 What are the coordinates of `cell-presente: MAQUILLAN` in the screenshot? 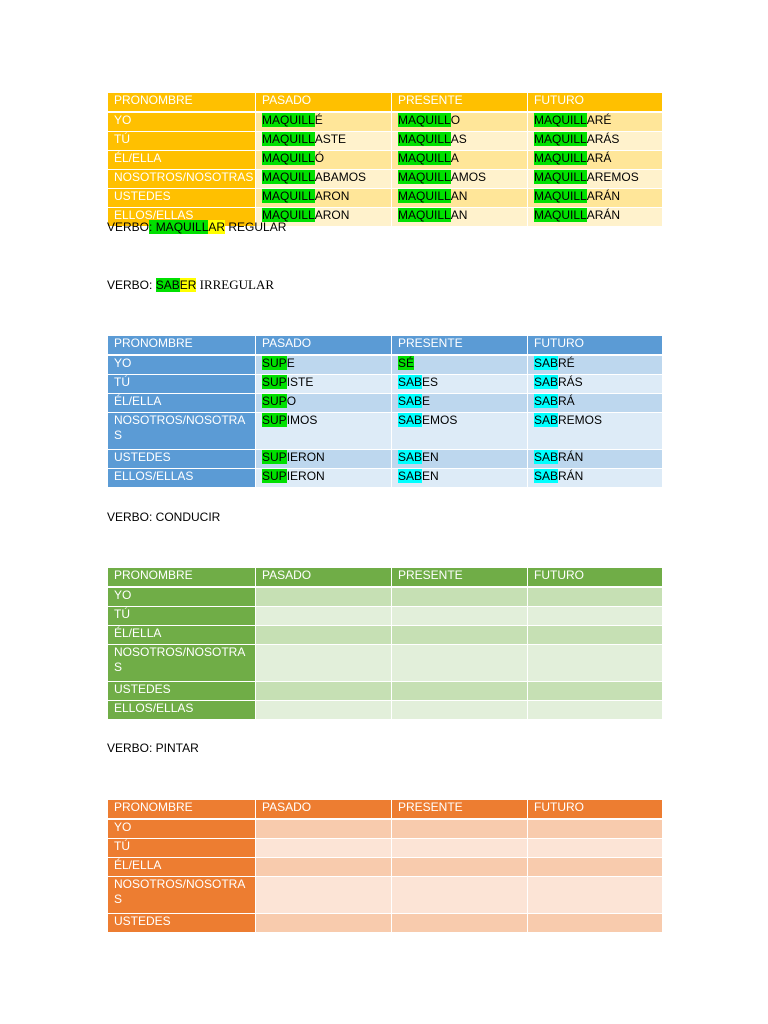 It's located at (459, 217).